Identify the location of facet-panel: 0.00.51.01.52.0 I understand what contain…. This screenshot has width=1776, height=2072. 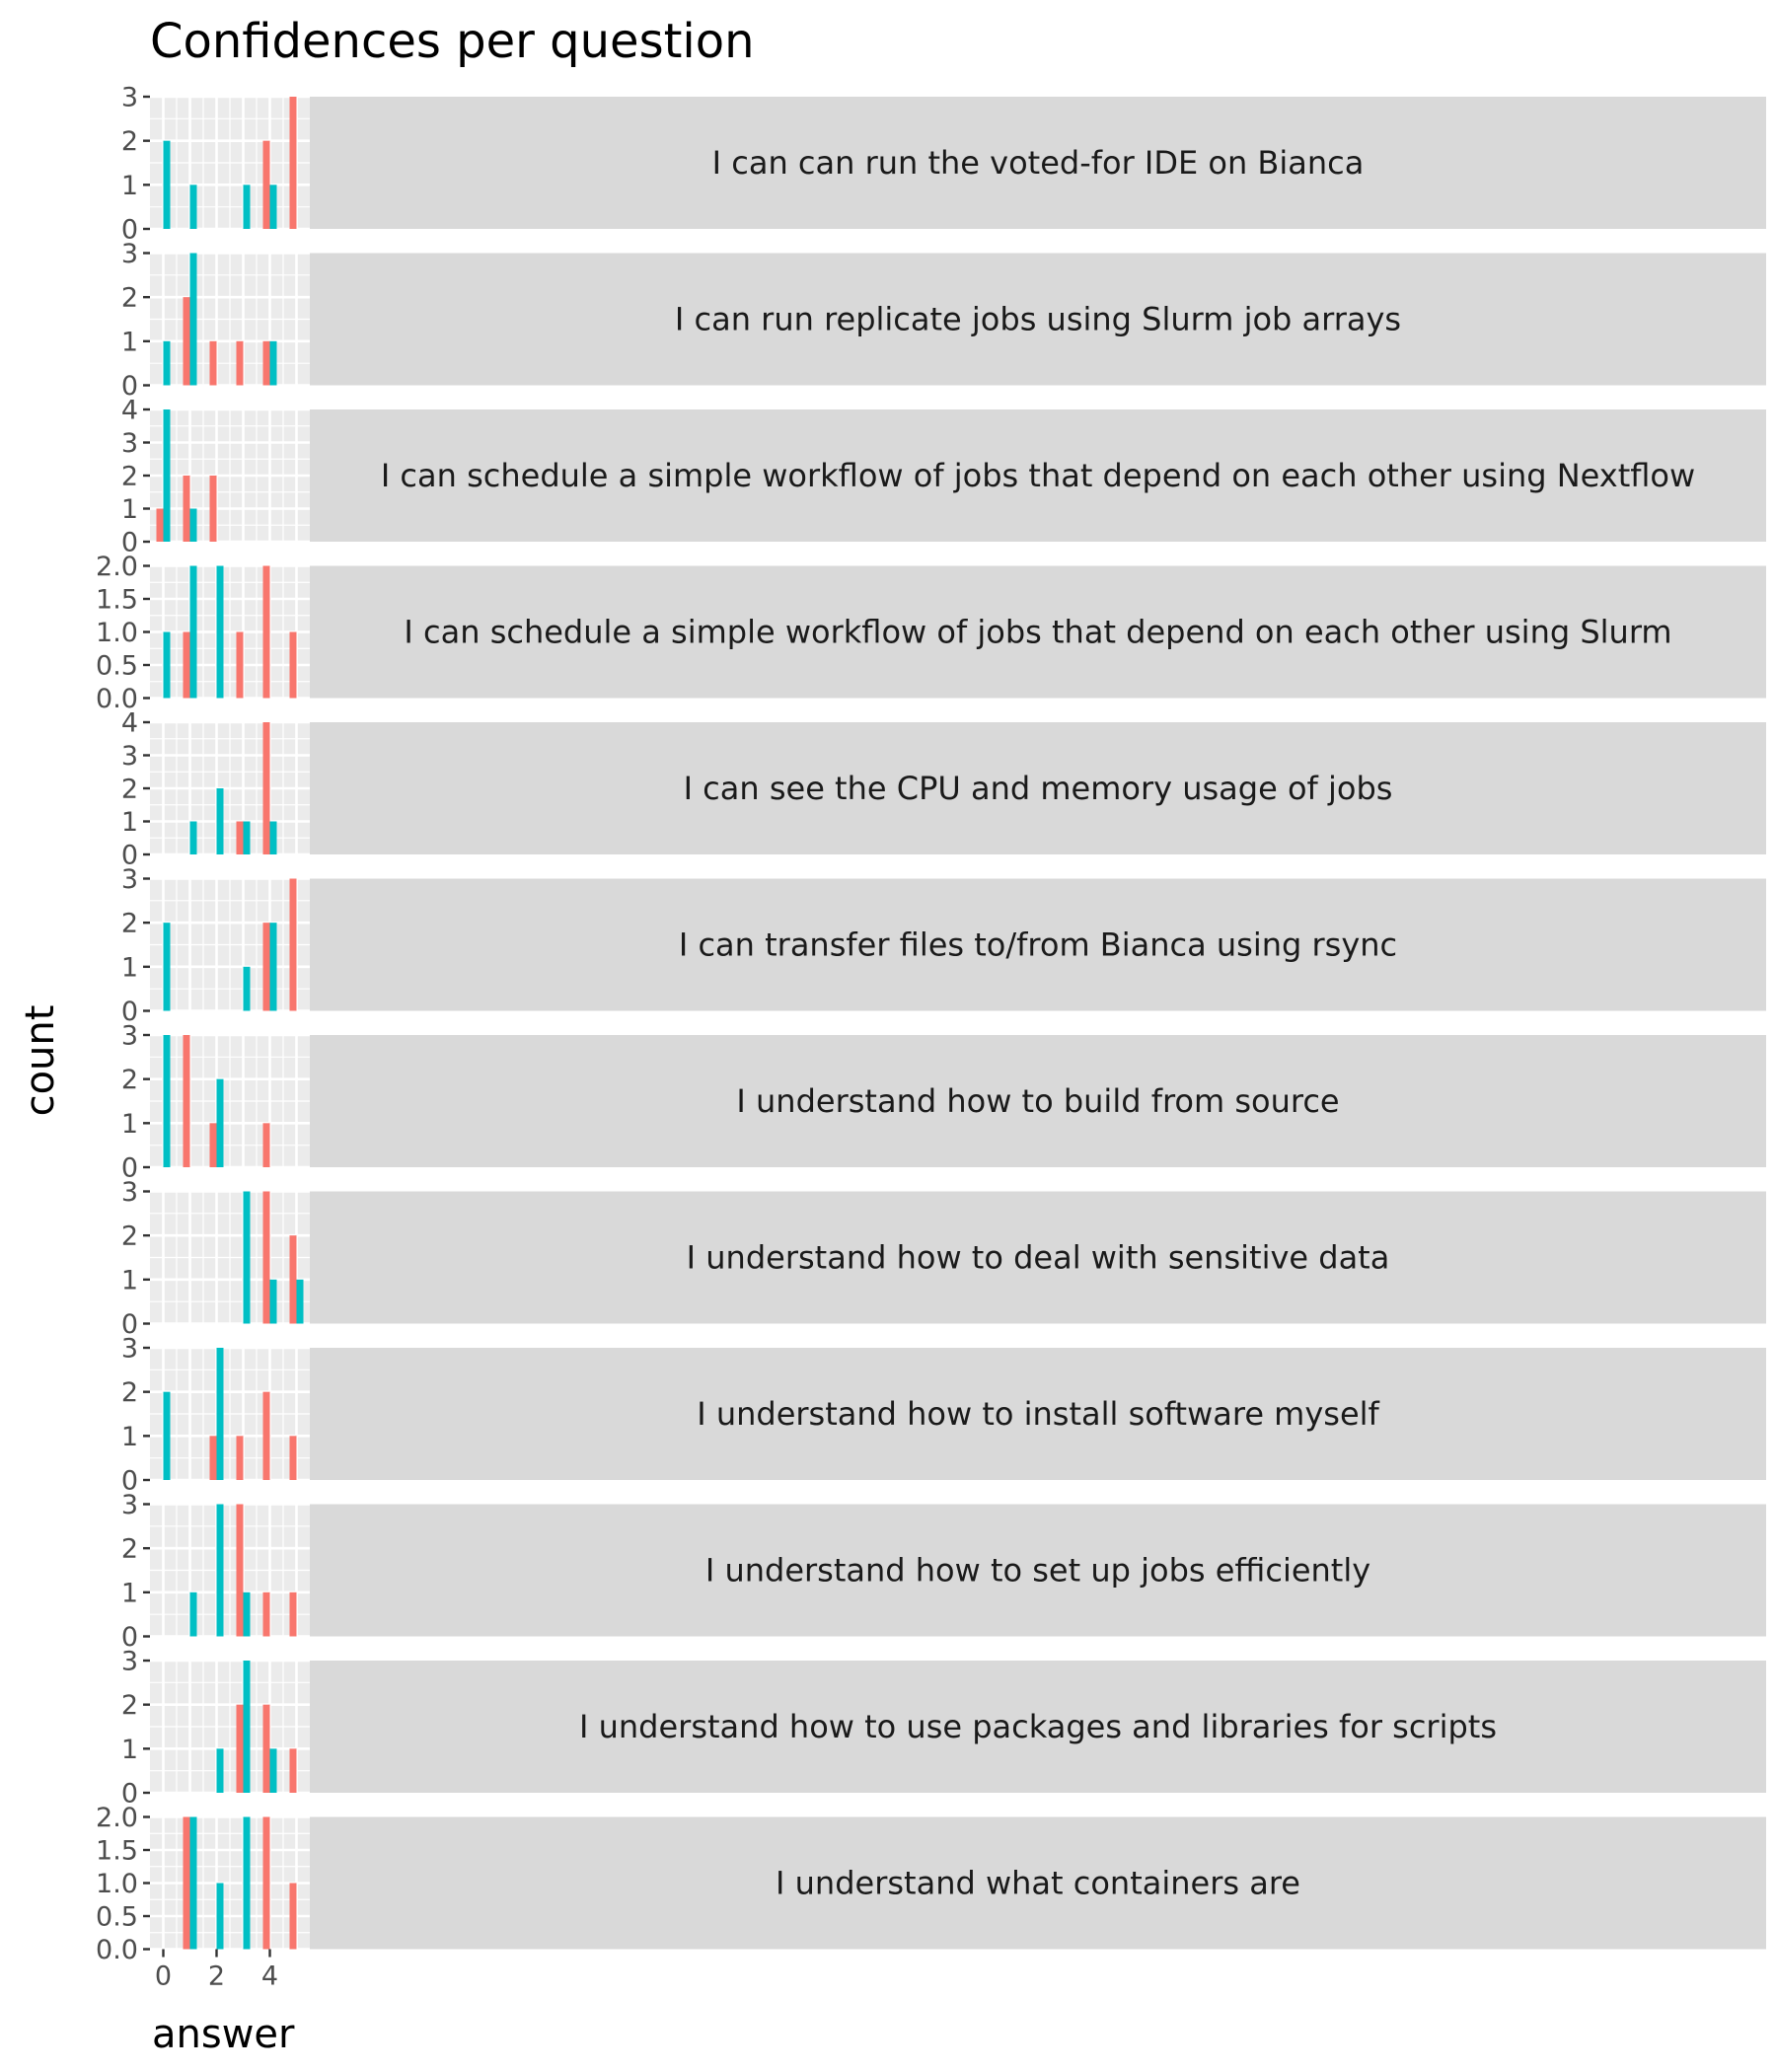
(931, 1884).